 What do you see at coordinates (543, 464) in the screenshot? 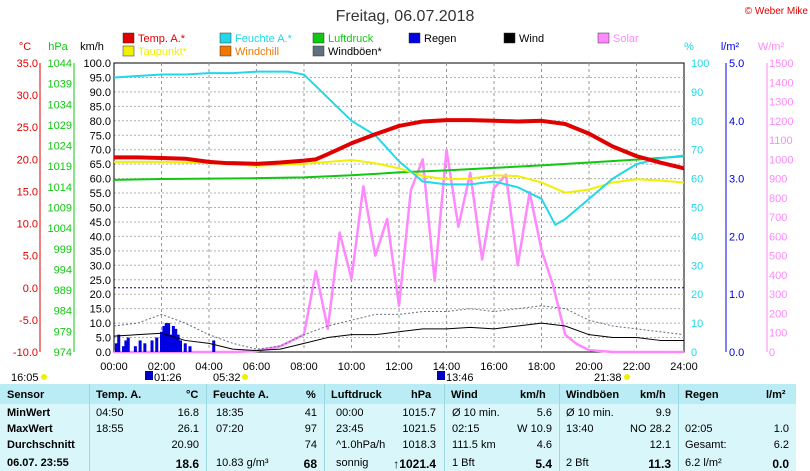
I see `table-cell-wind-v: 5.4` at bounding box center [543, 464].